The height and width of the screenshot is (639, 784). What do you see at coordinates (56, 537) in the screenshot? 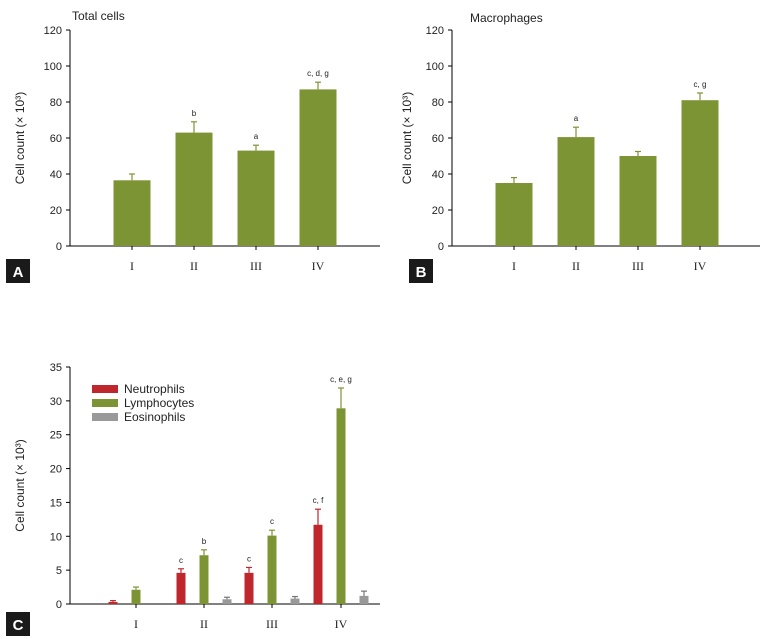
I see `y-tick-label: 10` at bounding box center [56, 537].